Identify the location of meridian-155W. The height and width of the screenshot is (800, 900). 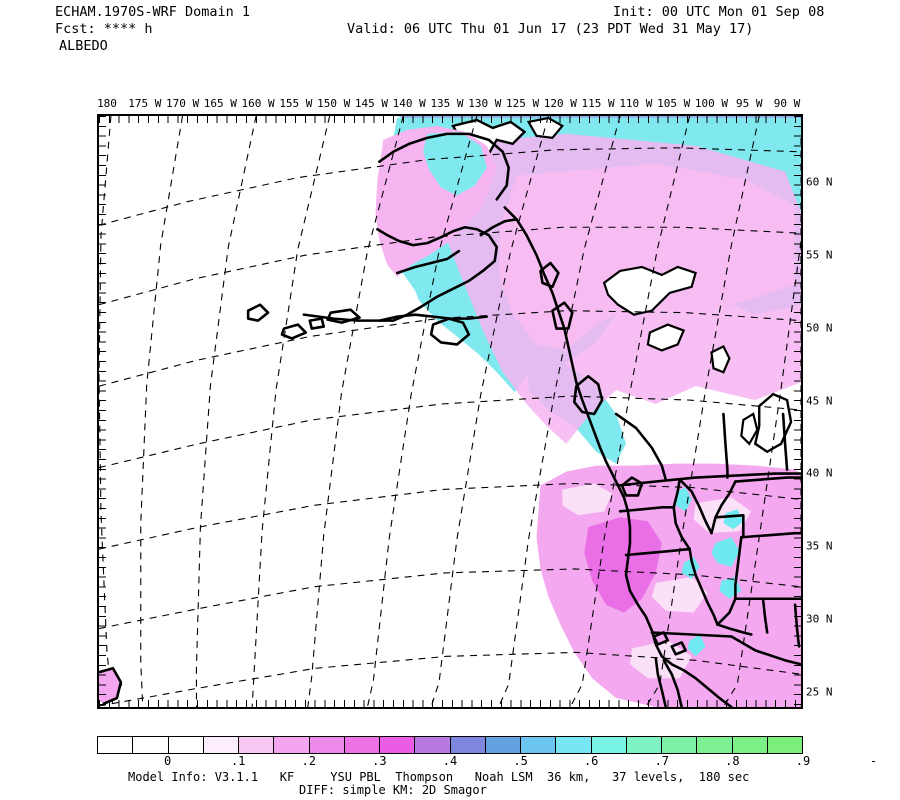
(422, 411).